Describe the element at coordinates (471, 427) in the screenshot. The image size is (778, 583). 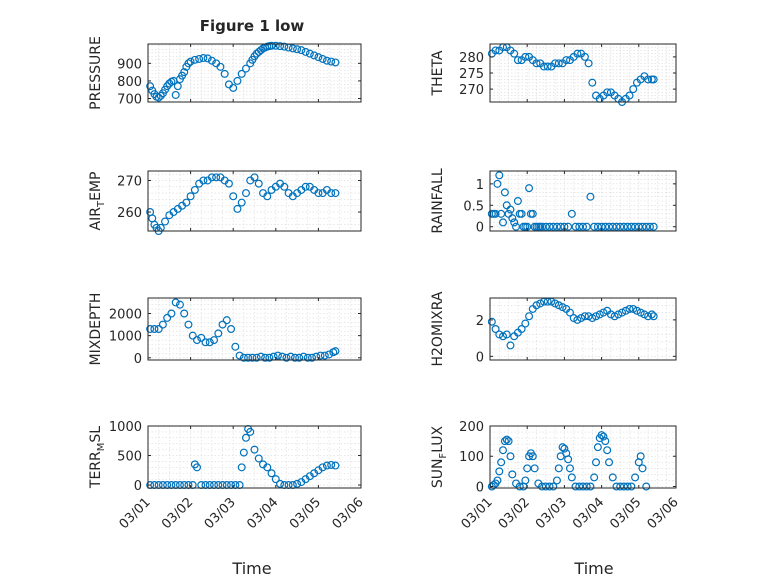
I see `y-tick-label: 200` at that location.